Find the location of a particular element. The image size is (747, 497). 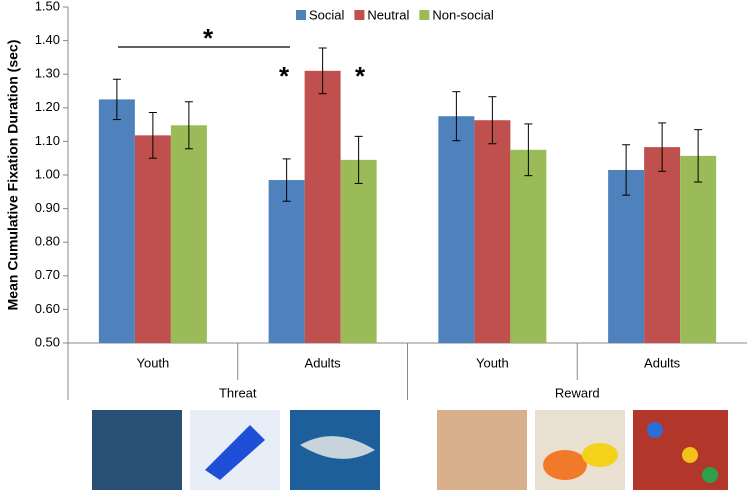

group-label: Reward is located at coordinates (577, 392).